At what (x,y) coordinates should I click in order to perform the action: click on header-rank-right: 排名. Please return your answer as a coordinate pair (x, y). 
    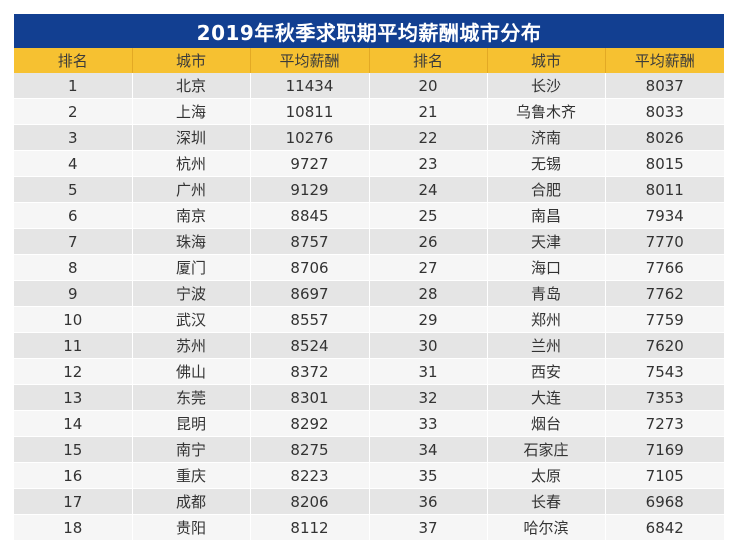
    Looking at the image, I should click on (428, 60).